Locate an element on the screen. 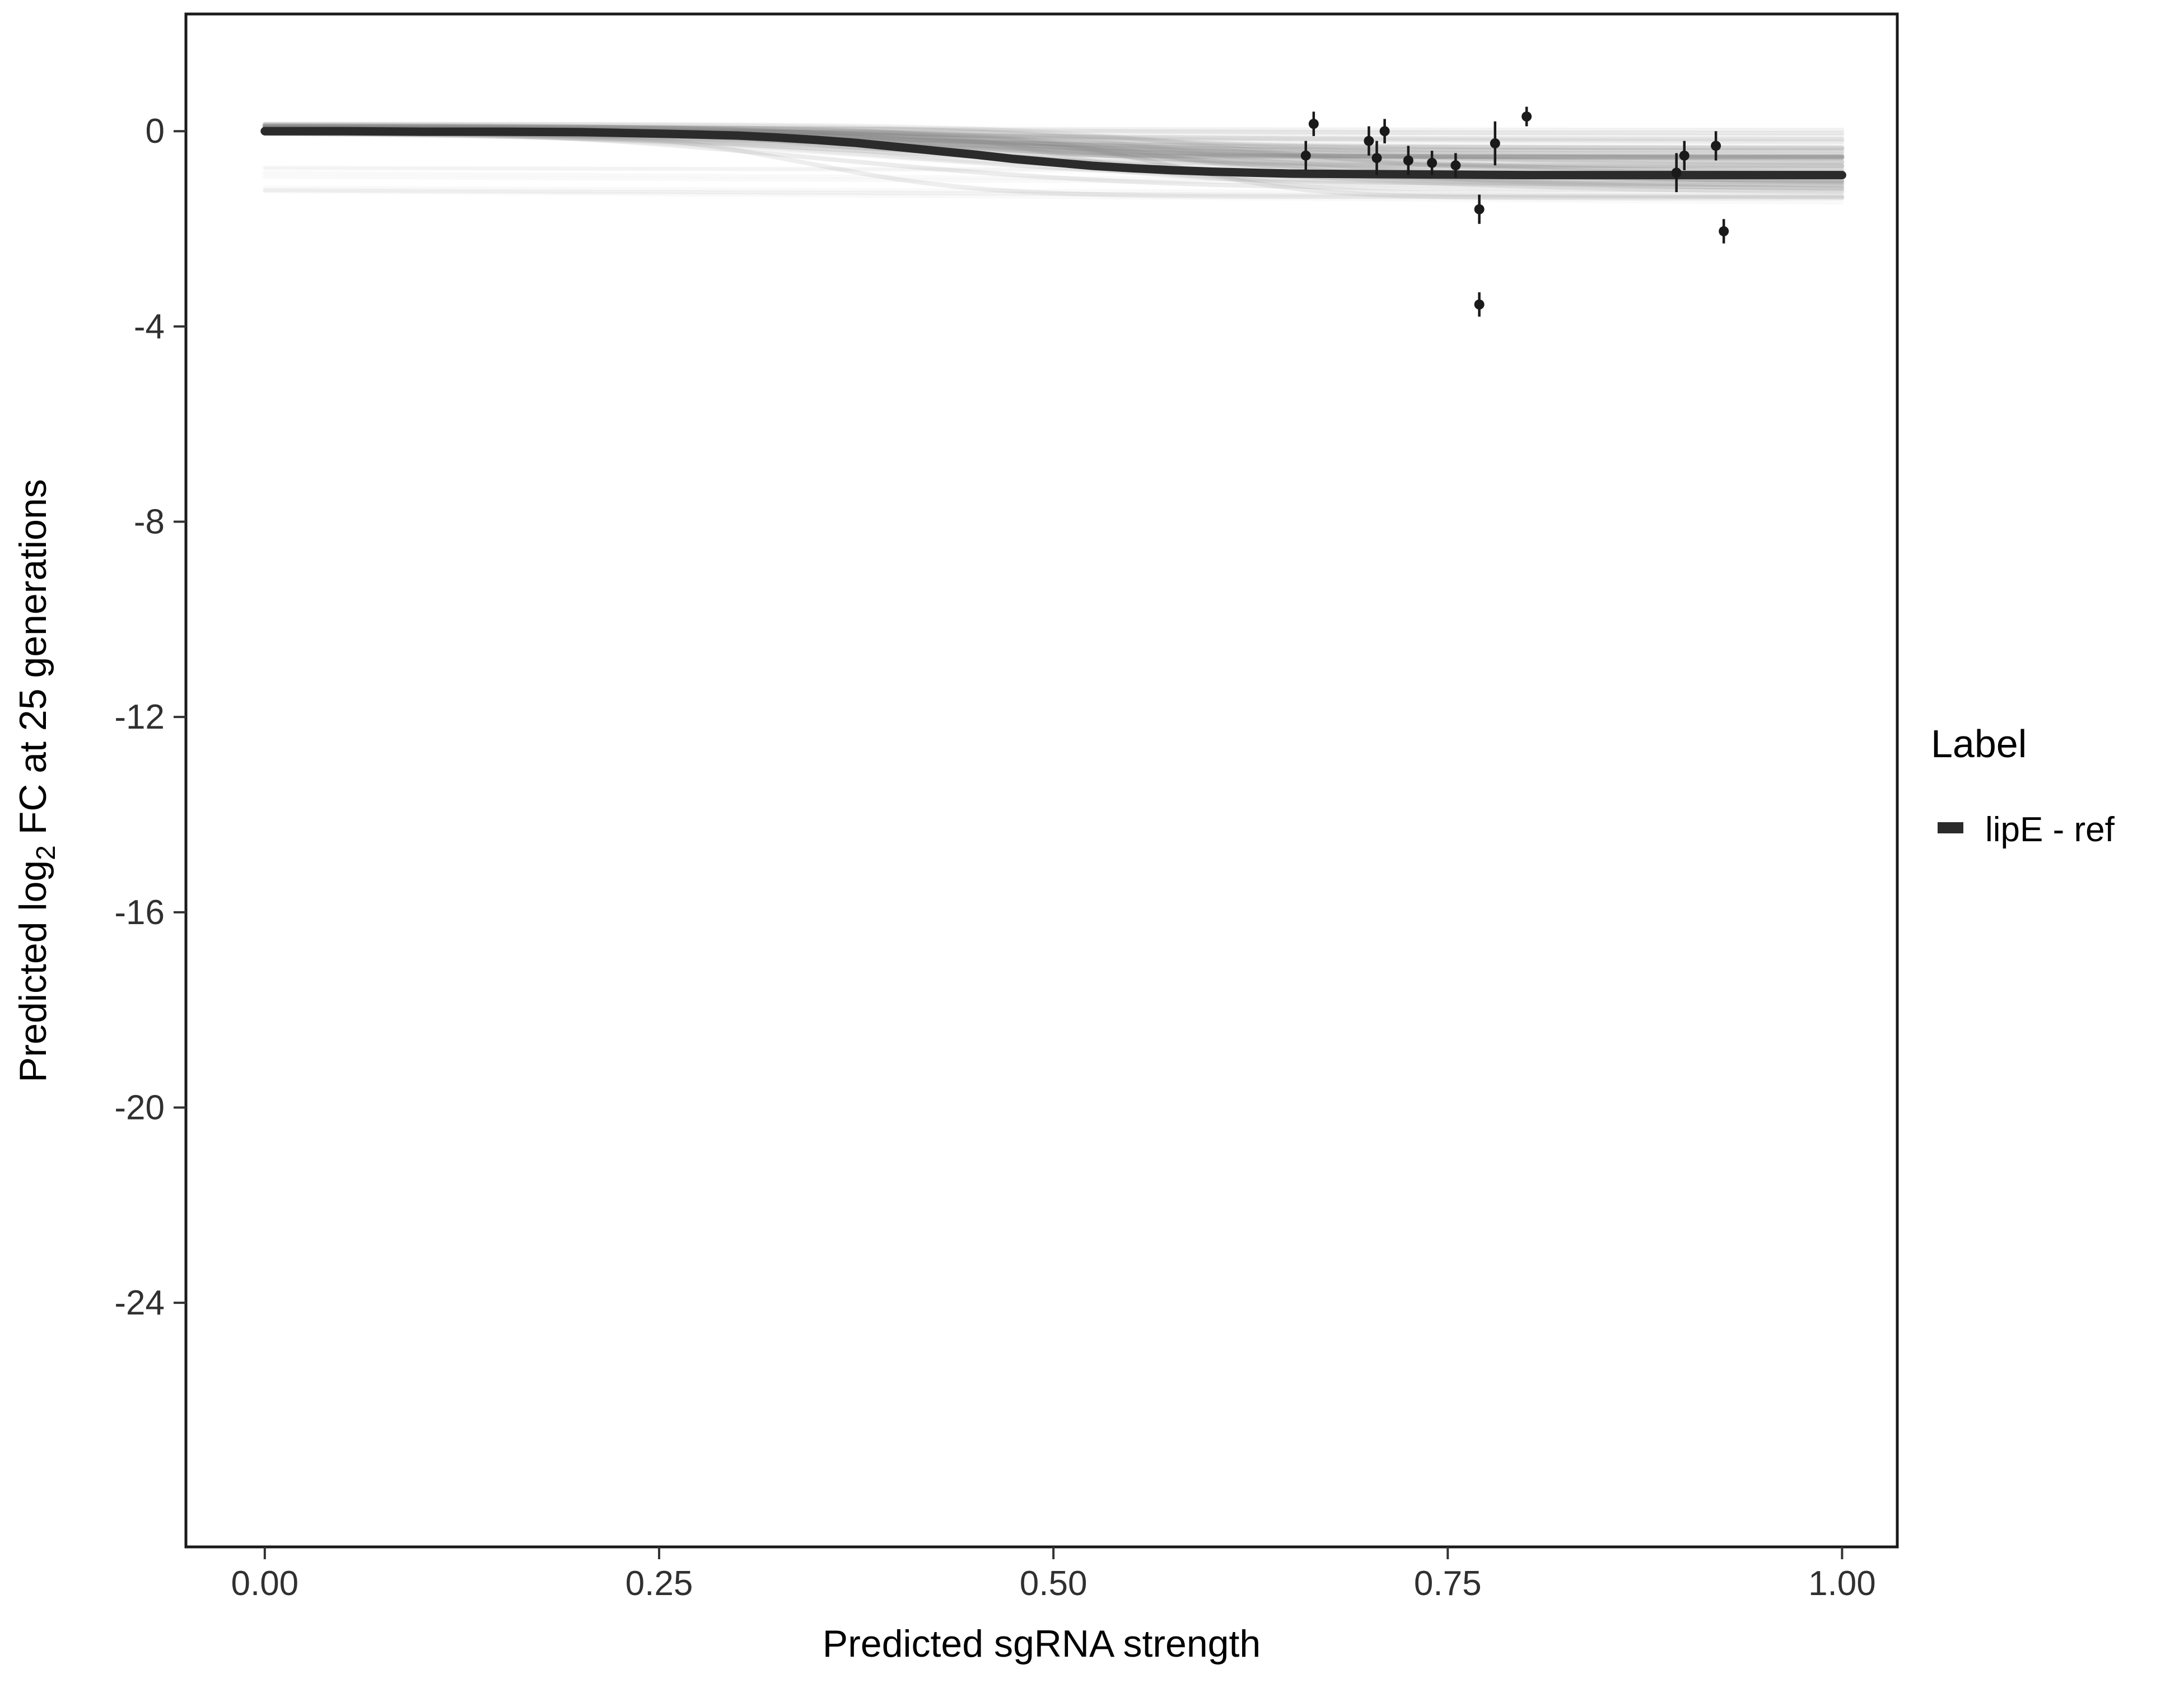 This screenshot has width=2184, height=1683. y-axis-title-subscript: 2 is located at coordinates (46, 852).